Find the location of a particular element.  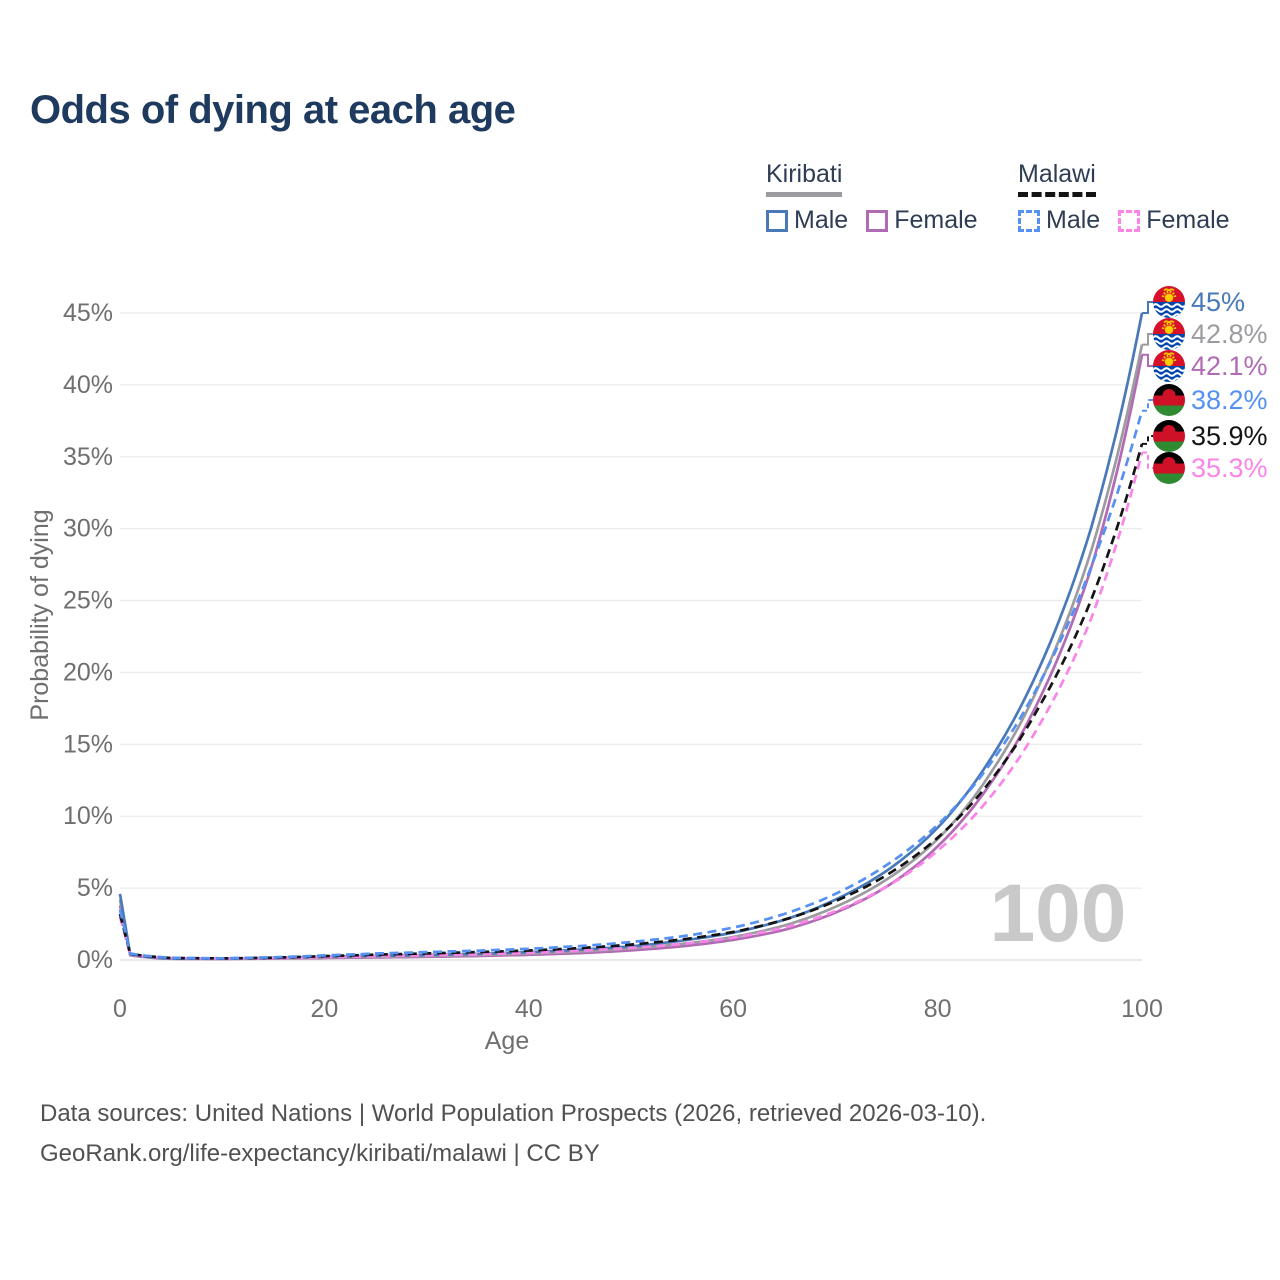

legend-country-malawi: Malawi is located at coordinates (1057, 178).